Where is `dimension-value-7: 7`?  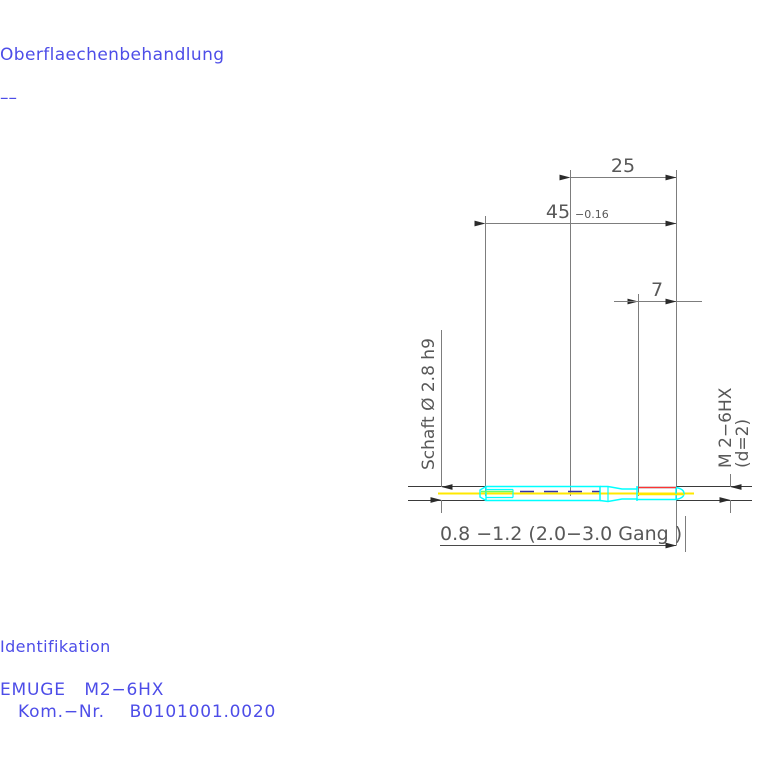
dimension-value-7: 7 is located at coordinates (657, 290).